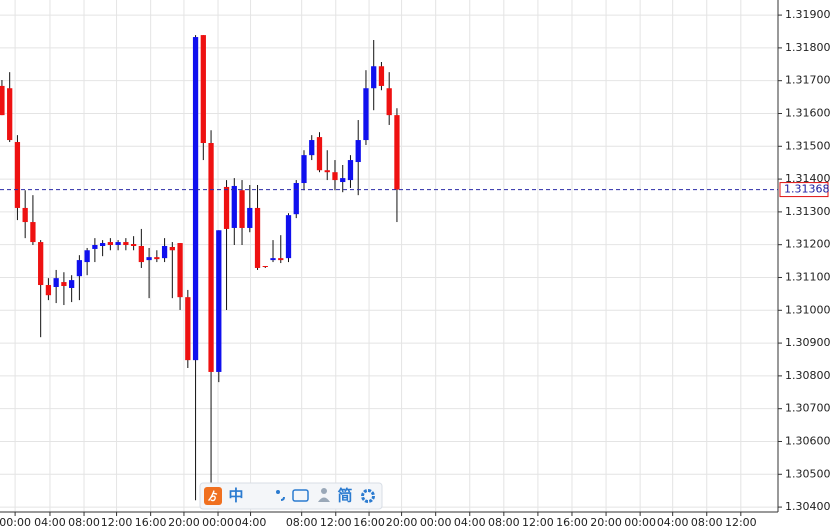 The image size is (833, 530). Describe the element at coordinates (300, 495) in the screenshot. I see `keyboard-icon` at that location.